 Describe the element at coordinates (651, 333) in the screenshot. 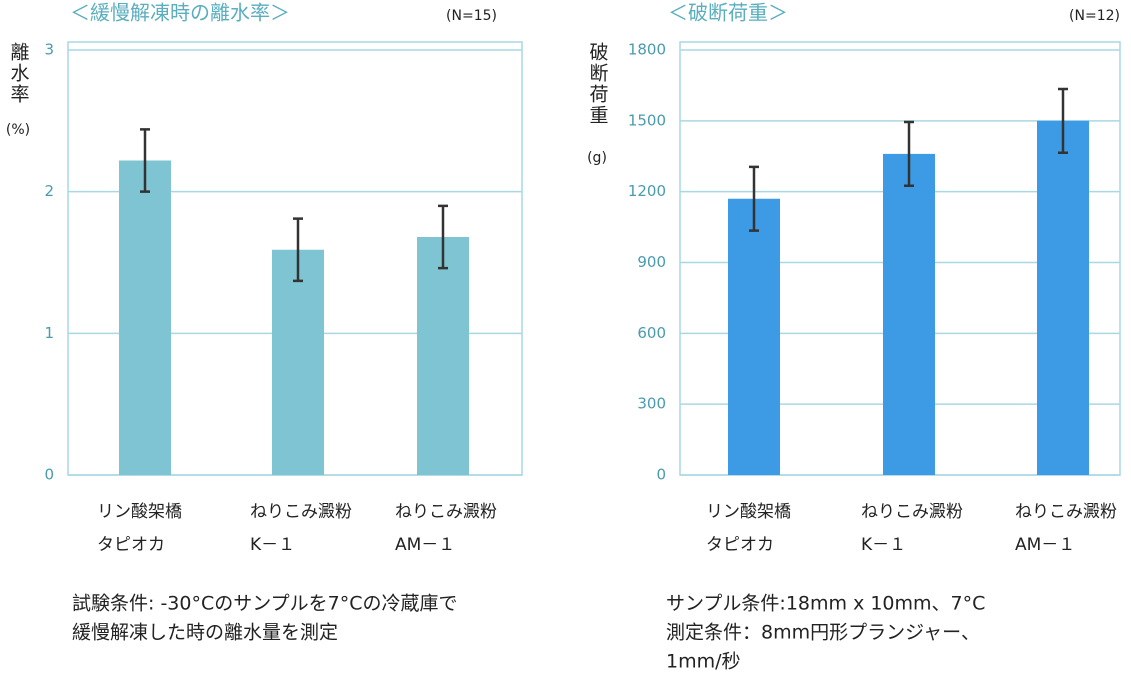

I see `y-tick-label: 600` at that location.